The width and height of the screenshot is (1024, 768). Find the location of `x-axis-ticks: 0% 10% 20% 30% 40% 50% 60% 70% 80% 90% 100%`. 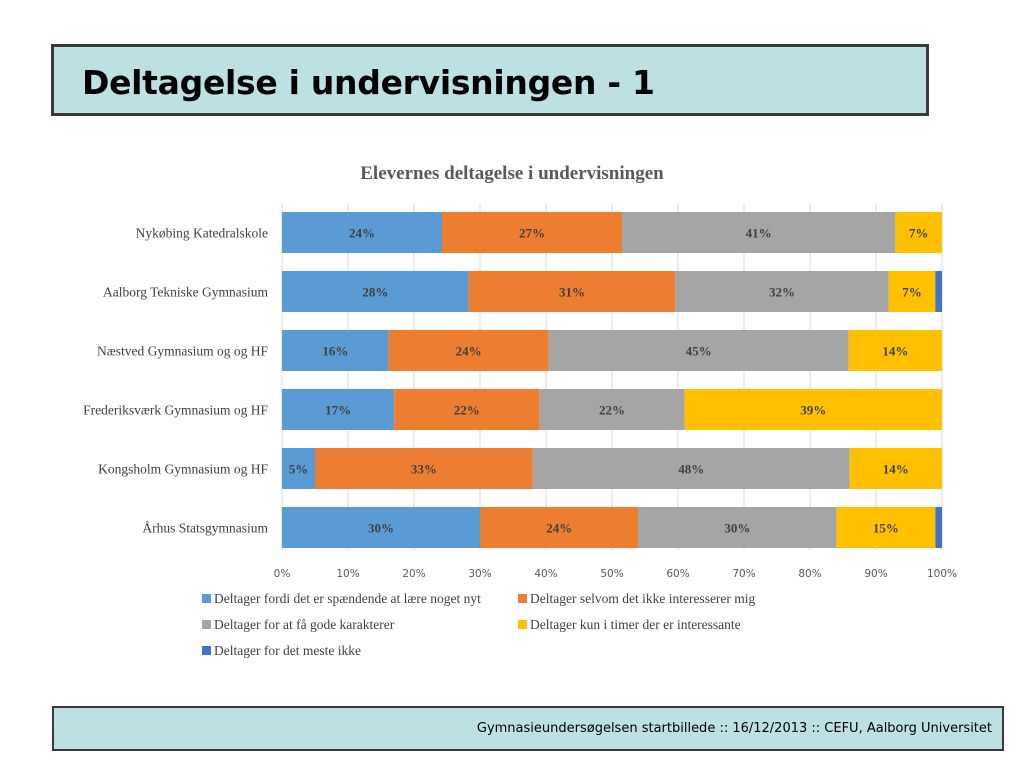

x-axis-ticks: 0% 10% 20% 30% 40% 50% 60% 70% 80% 90% 100% is located at coordinates (615, 574).